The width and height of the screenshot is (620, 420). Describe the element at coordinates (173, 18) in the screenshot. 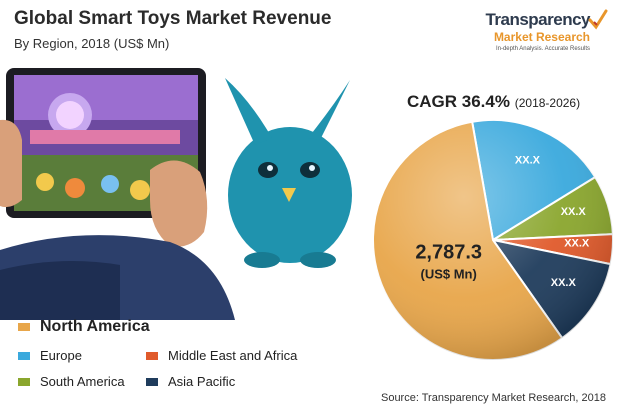

I see `page-title: Global Smart Toys Market Revenue` at that location.